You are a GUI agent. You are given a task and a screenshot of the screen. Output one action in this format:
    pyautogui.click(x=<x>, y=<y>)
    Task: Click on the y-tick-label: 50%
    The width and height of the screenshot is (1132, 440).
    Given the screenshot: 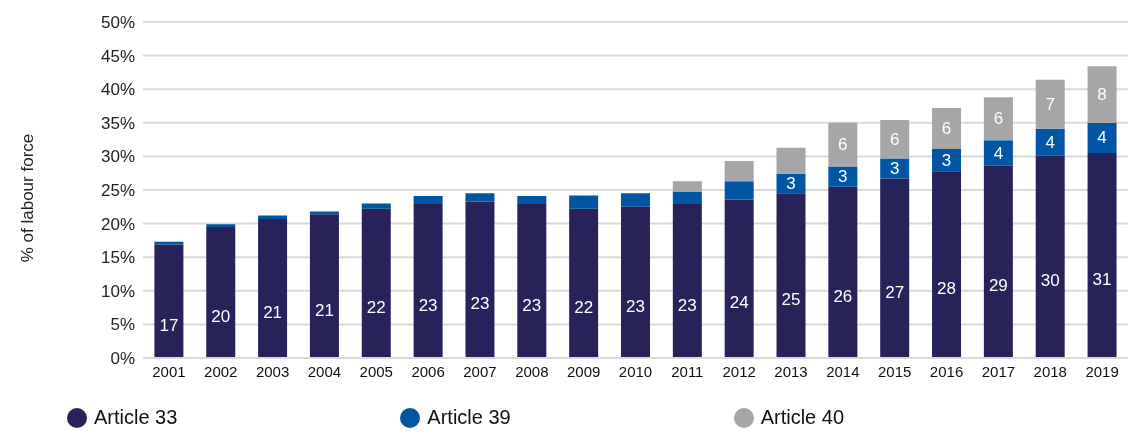 What is the action you would take?
    pyautogui.click(x=117, y=23)
    